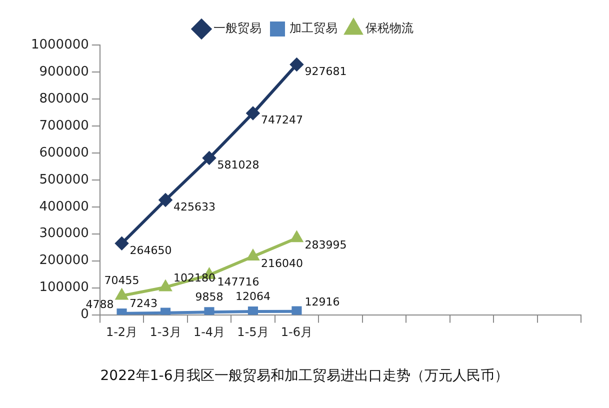  I want to click on data-label: 283995, so click(325, 245).